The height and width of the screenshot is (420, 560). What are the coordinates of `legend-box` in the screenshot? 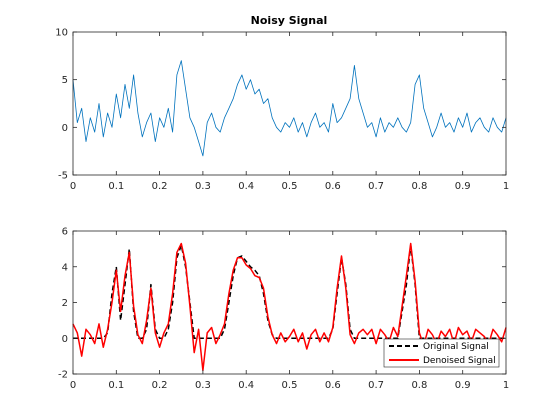 It's located at (441, 353).